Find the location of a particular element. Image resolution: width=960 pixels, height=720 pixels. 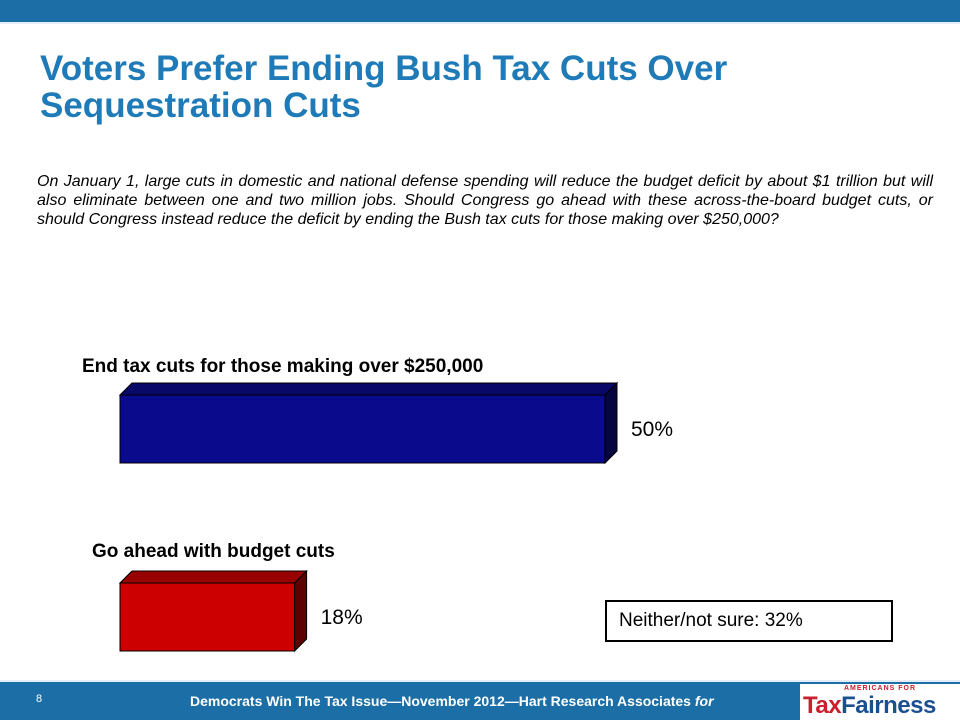

page-number: 8 is located at coordinates (39, 699).